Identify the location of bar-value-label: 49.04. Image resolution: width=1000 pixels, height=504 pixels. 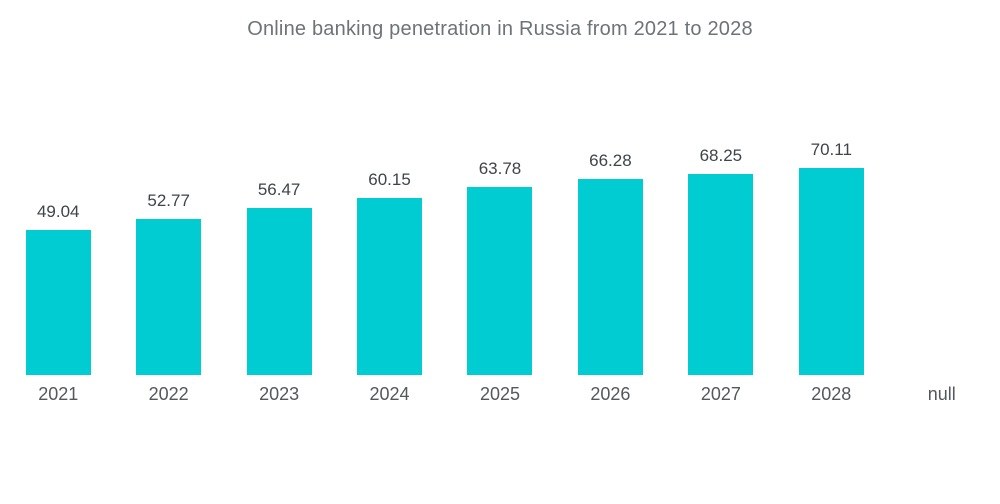
(58, 212).